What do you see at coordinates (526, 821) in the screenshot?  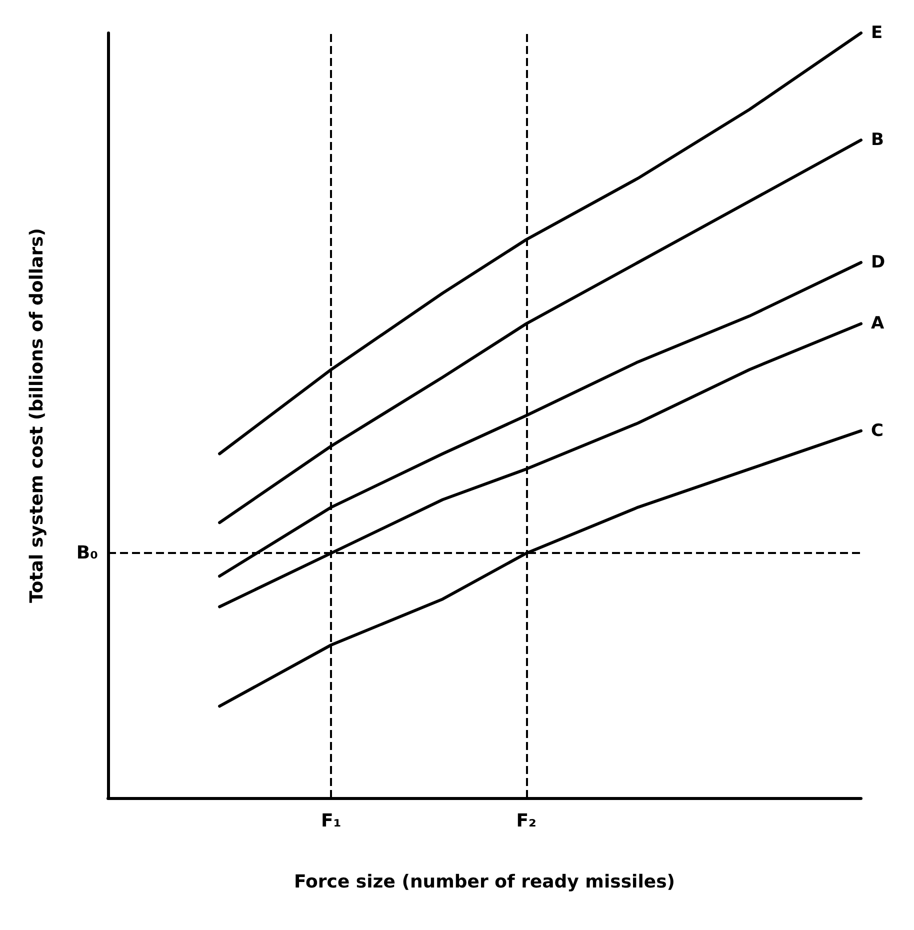 I see `x-tick-label: F₂` at bounding box center [526, 821].